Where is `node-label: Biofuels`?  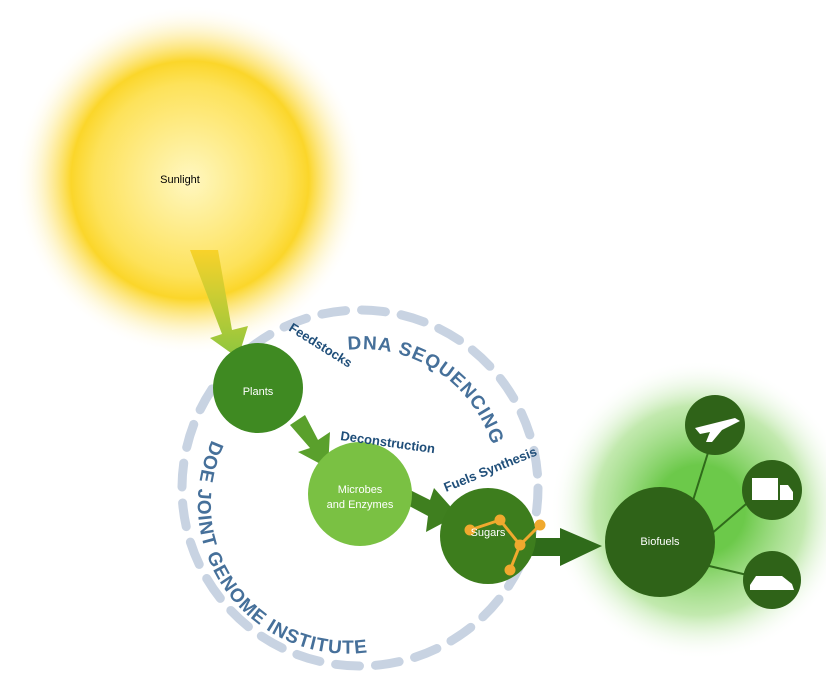
node-label: Biofuels is located at coordinates (660, 542).